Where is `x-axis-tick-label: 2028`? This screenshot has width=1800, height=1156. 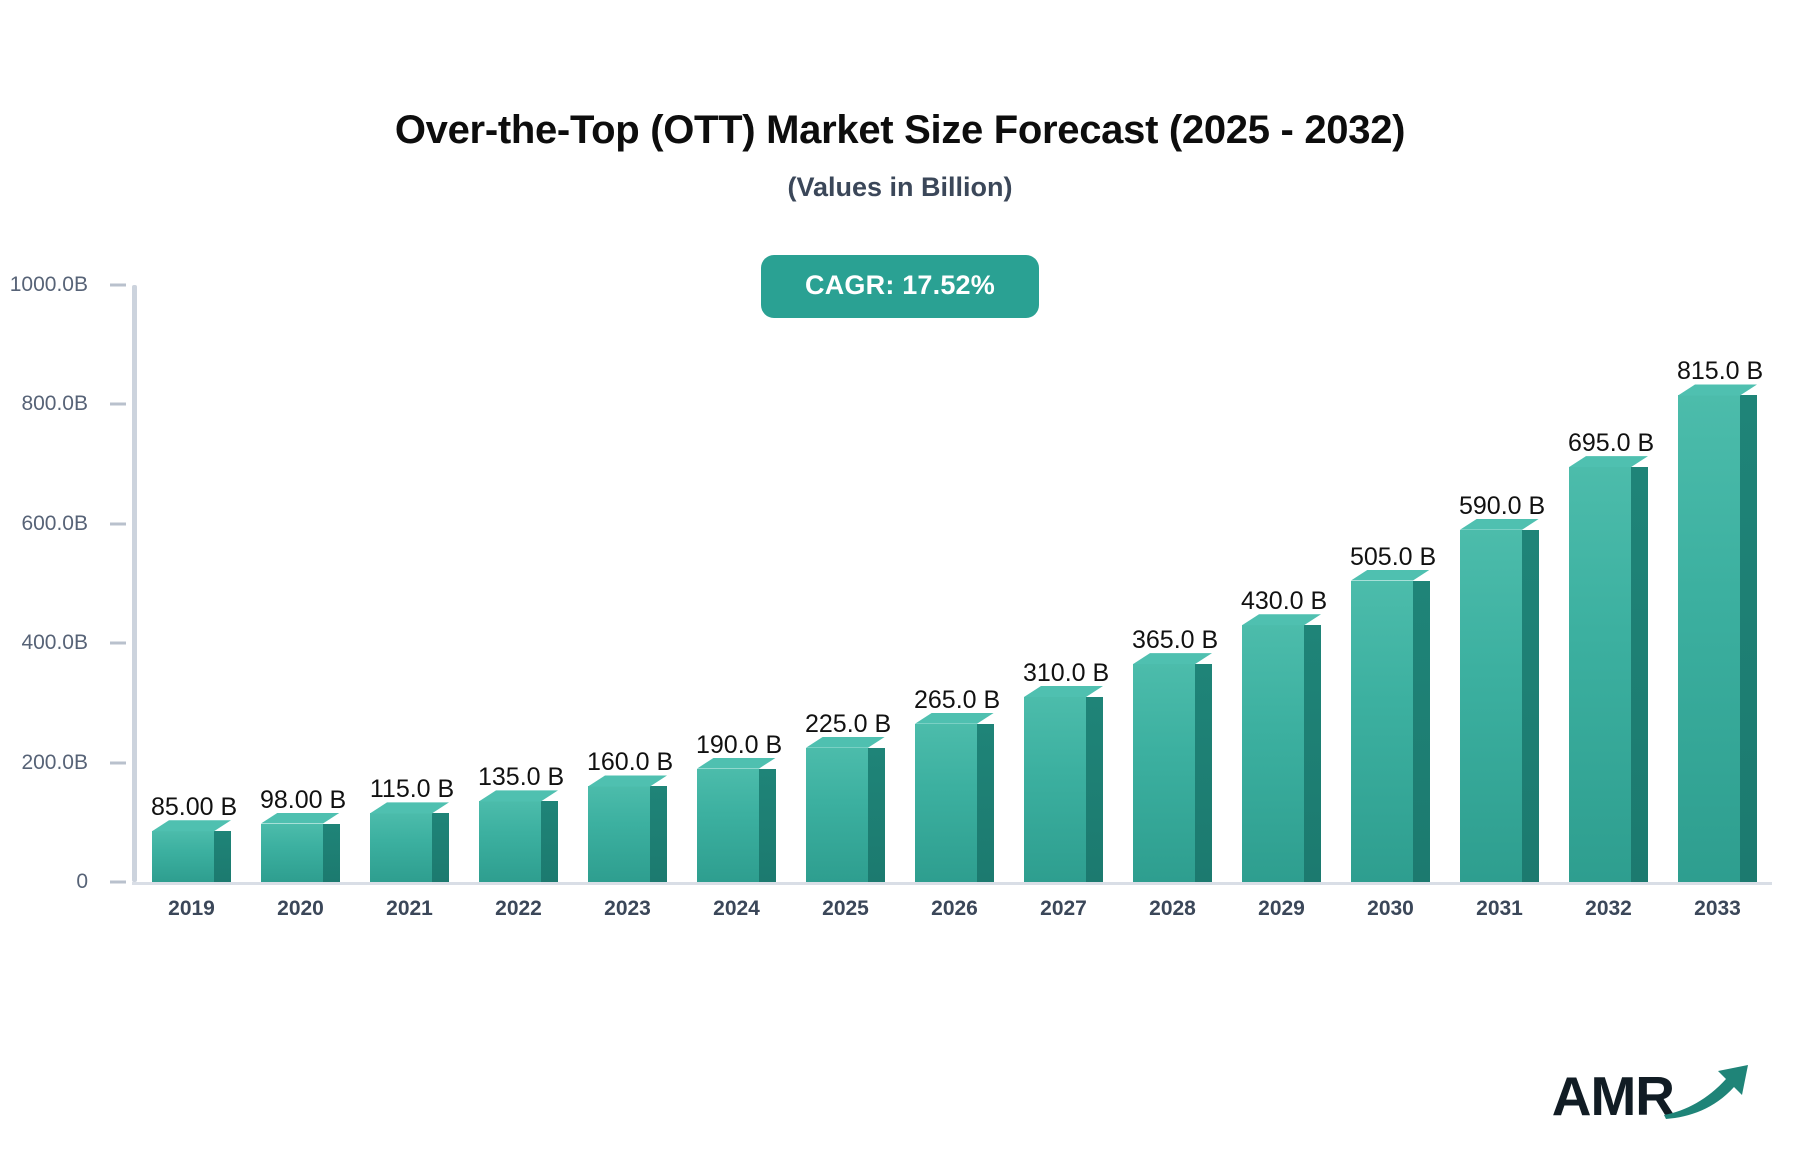 x-axis-tick-label: 2028 is located at coordinates (1172, 908).